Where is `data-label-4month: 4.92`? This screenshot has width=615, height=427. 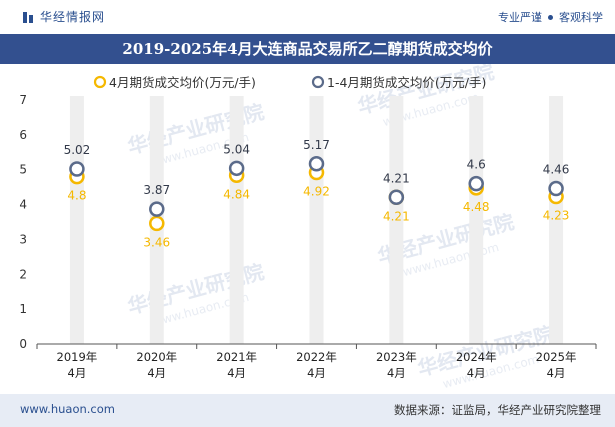 data-label-4month: 4.92 is located at coordinates (316, 192).